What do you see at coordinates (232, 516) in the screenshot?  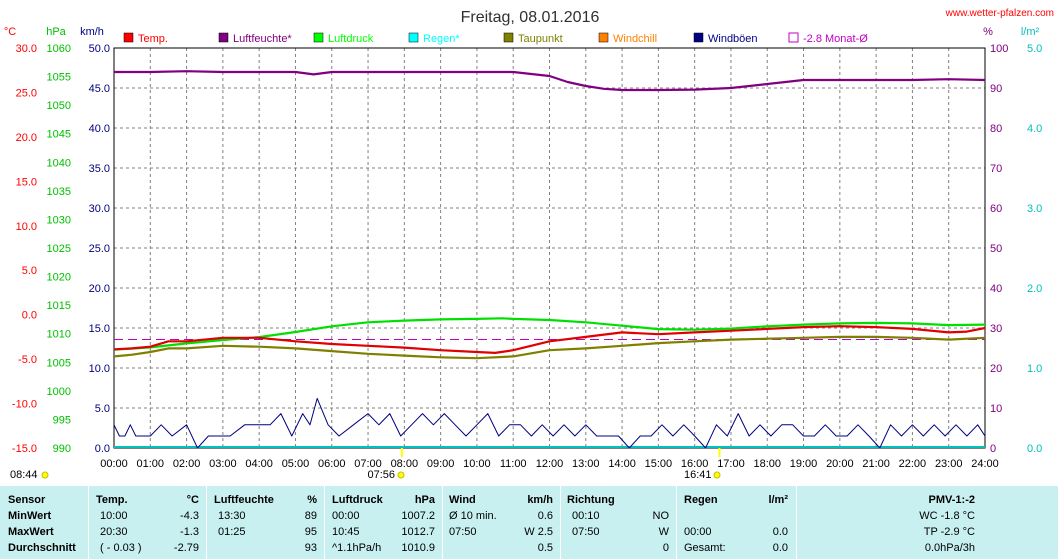 I see `stats-humidity-time: 13:30` at bounding box center [232, 516].